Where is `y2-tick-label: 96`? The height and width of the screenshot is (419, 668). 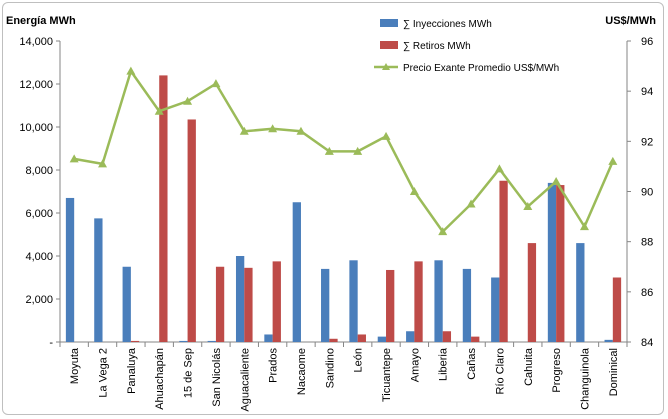
y2-tick-label: 96 is located at coordinates (647, 42).